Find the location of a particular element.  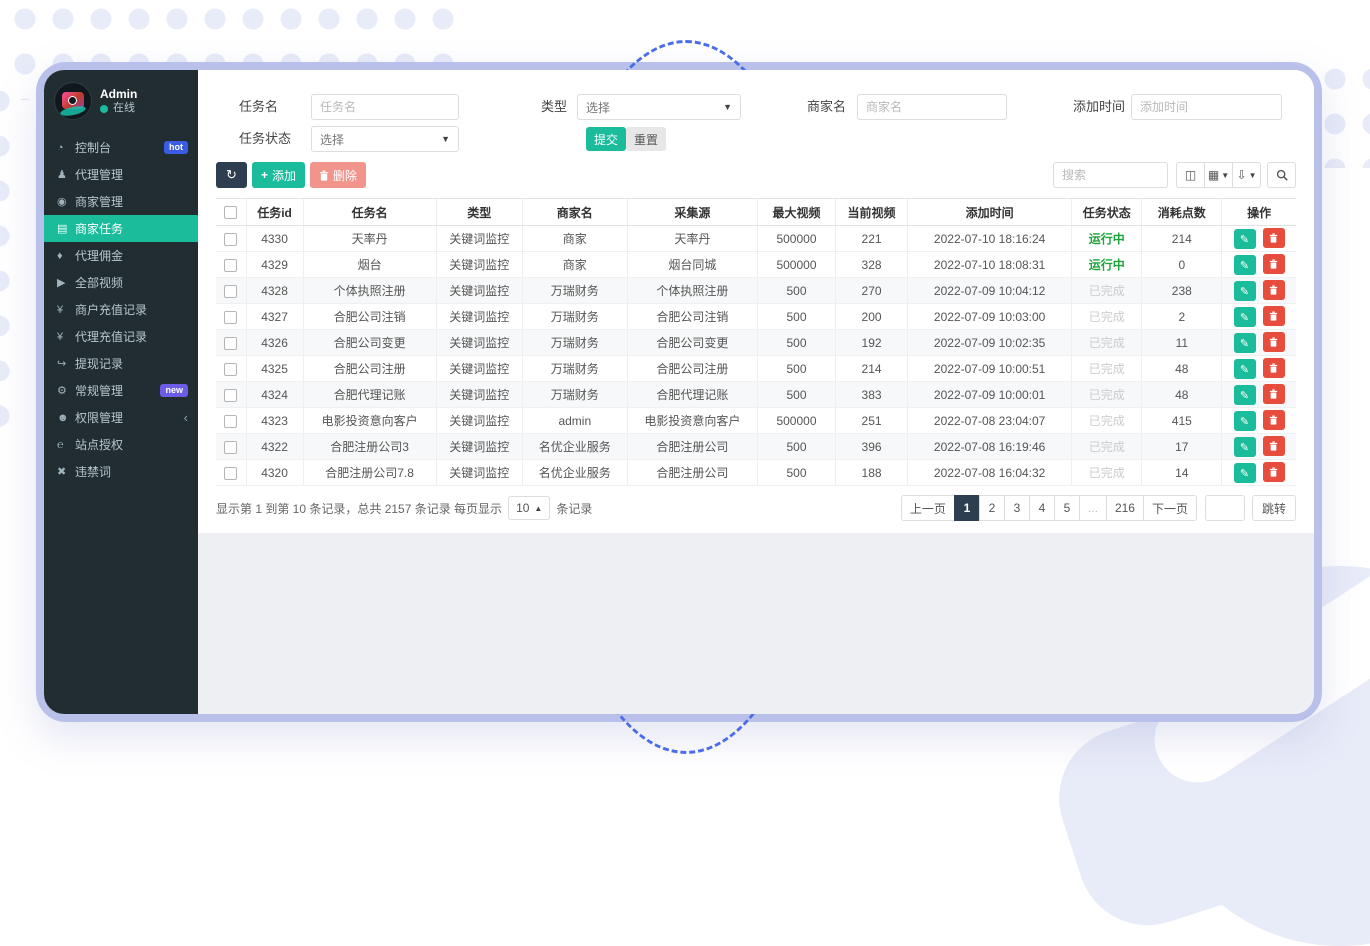

cell-source: 烟台同城 is located at coordinates (692, 264).